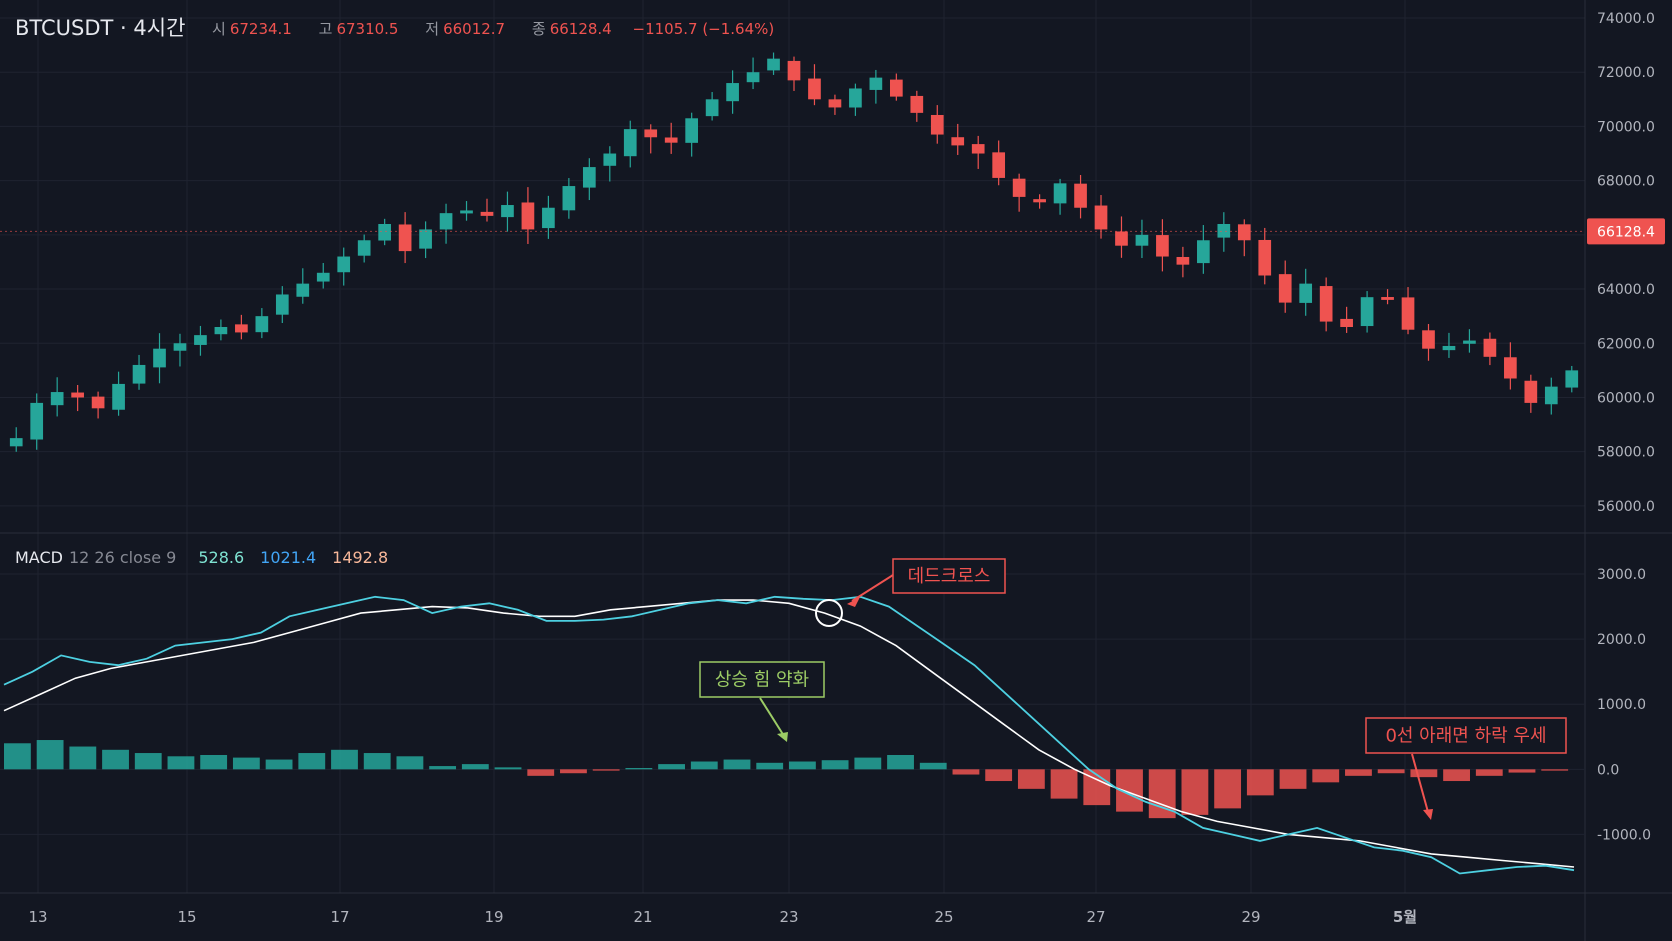  Describe the element at coordinates (829, 613) in the screenshot. I see `dead-cross-marker` at that location.